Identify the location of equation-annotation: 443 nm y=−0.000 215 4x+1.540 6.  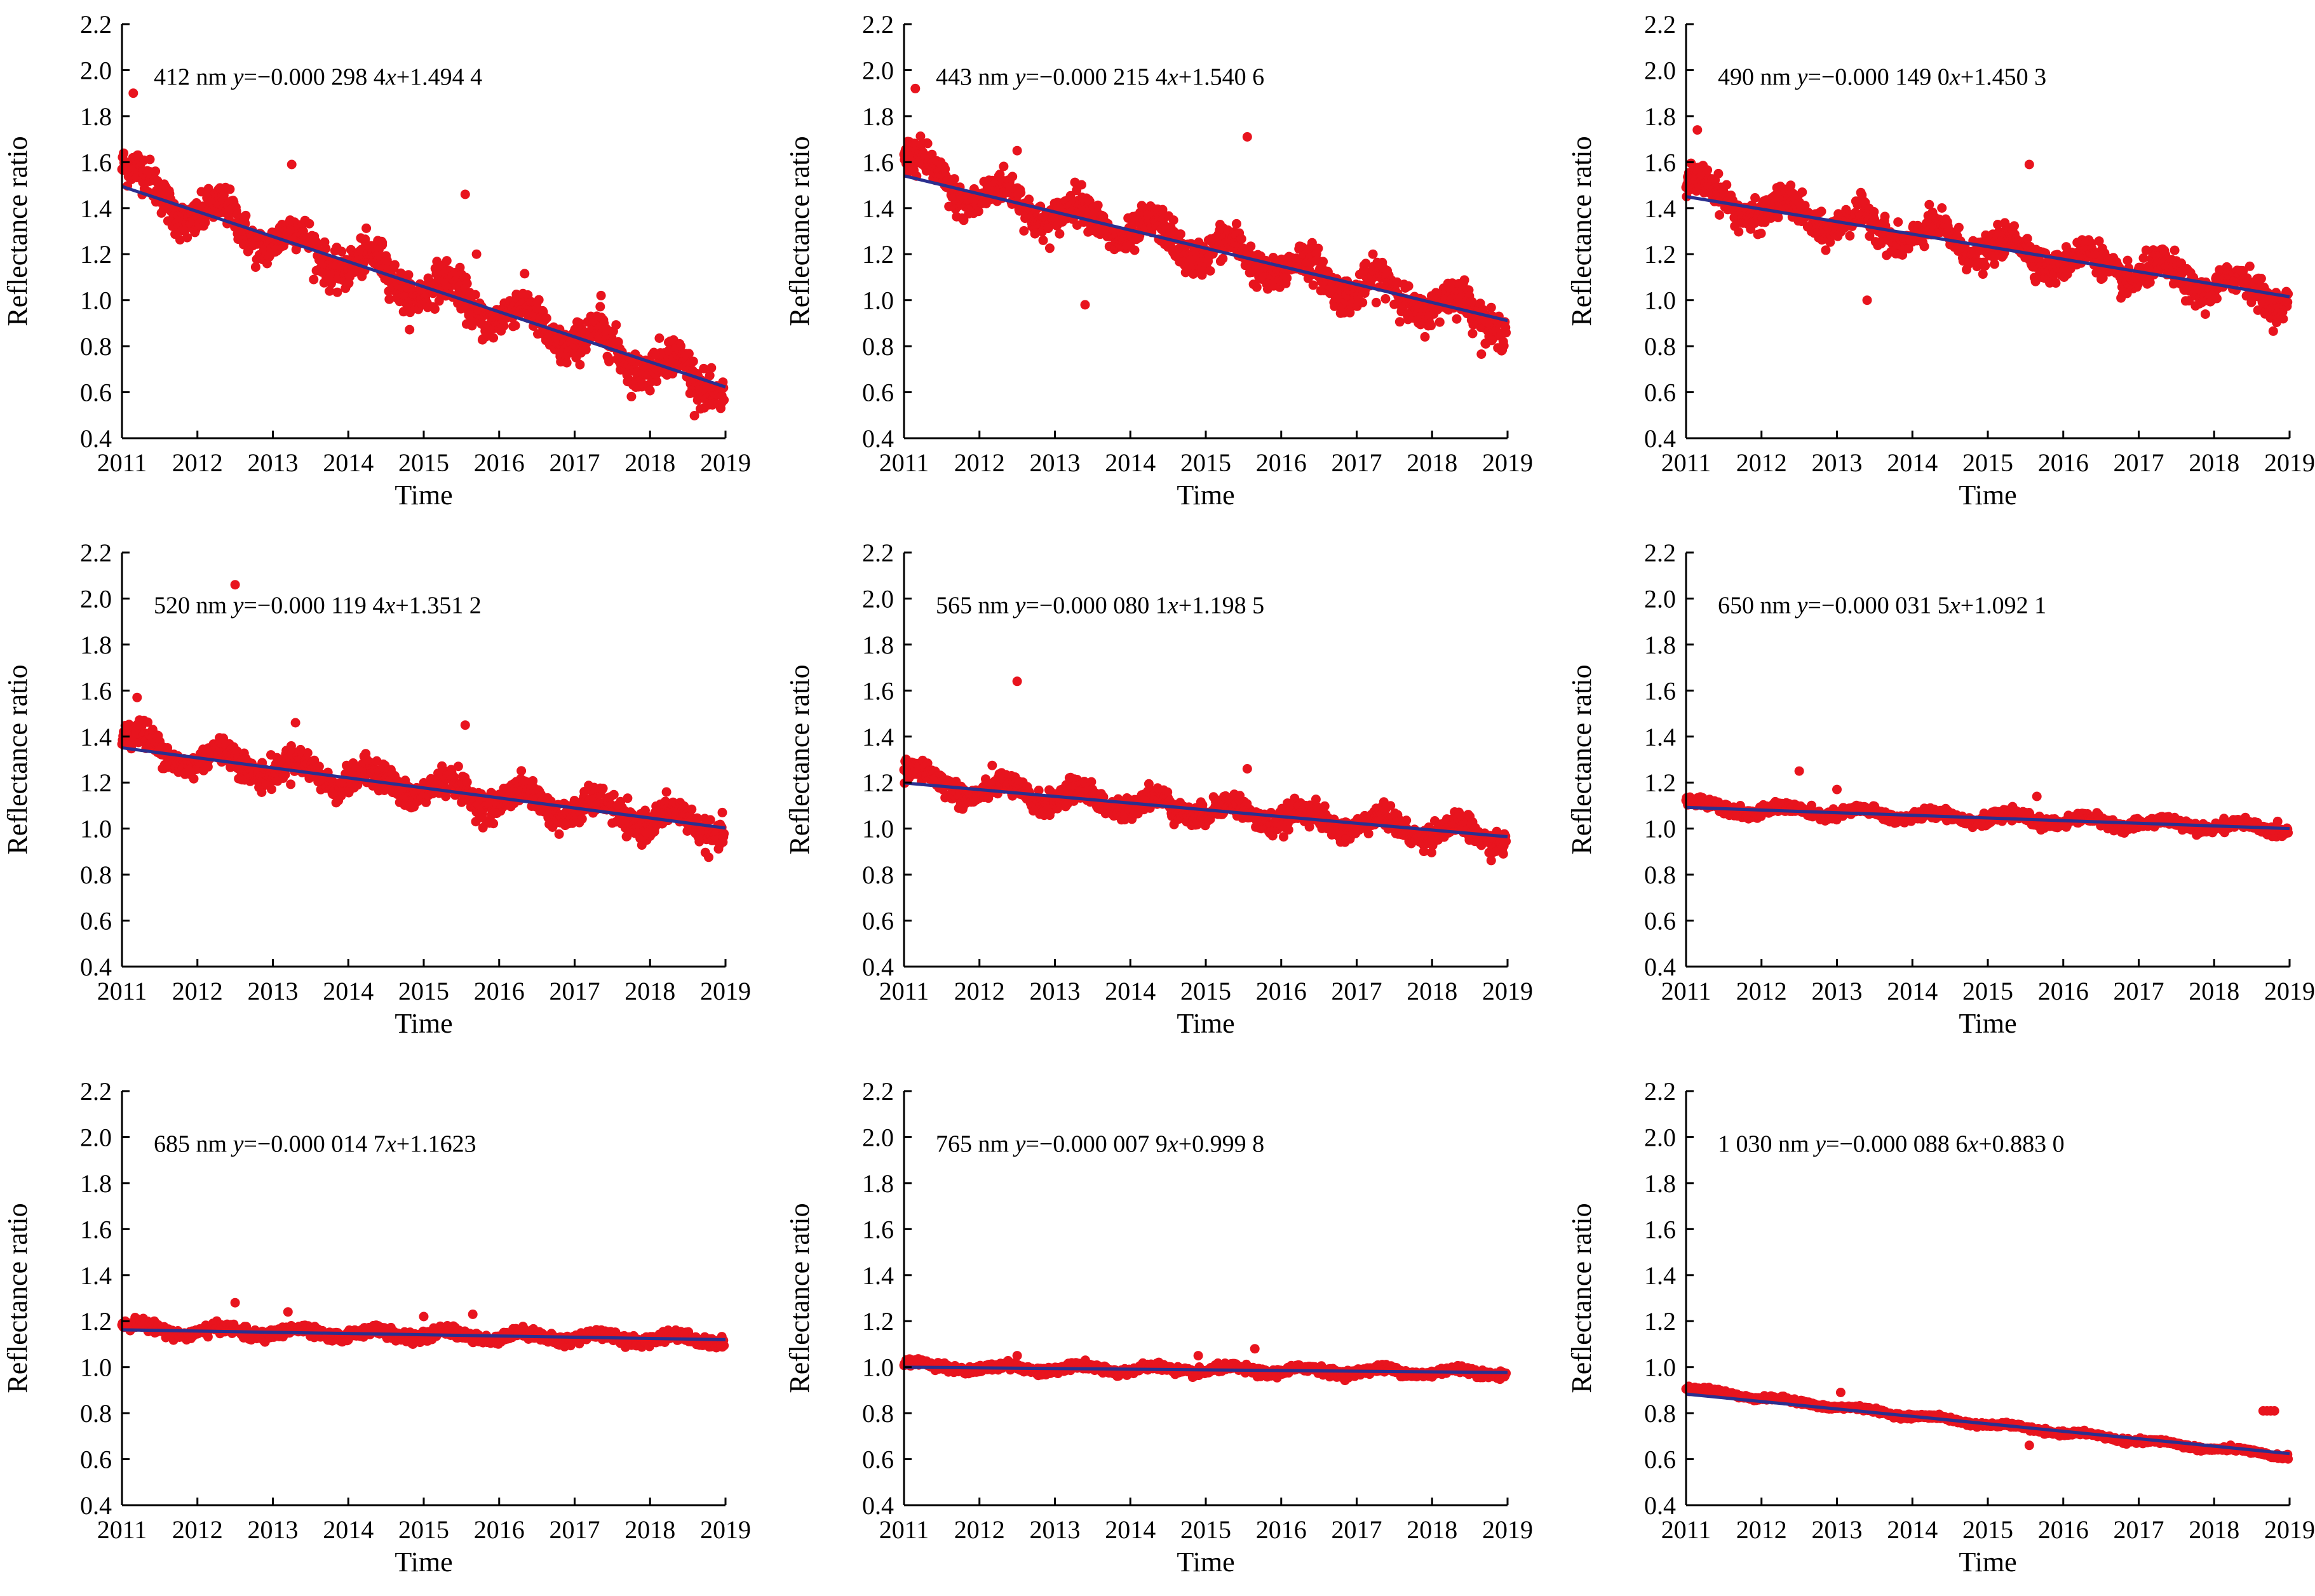
(1100, 77).